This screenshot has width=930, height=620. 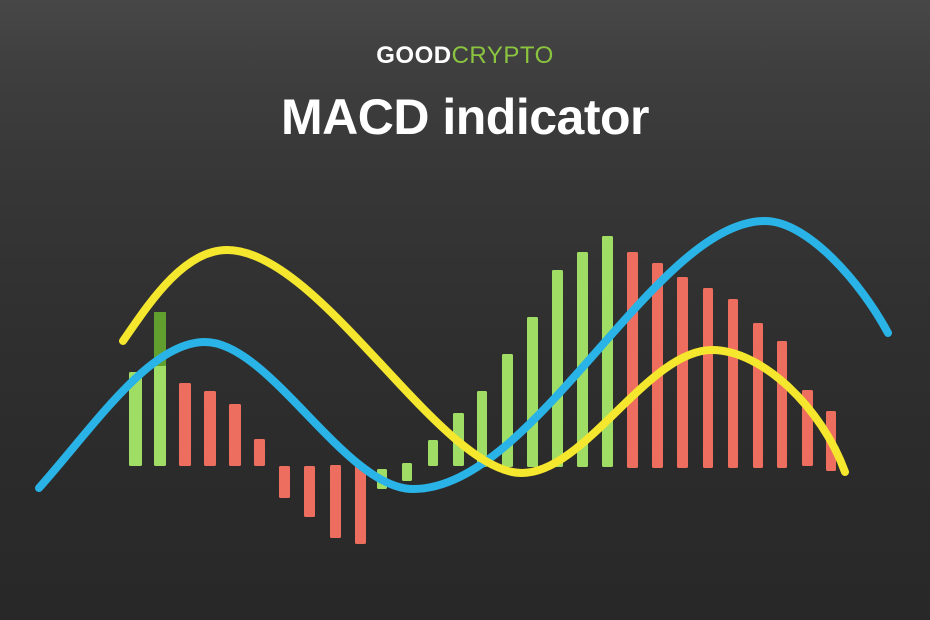 I want to click on logo-good-text: GOOD, so click(x=414, y=55).